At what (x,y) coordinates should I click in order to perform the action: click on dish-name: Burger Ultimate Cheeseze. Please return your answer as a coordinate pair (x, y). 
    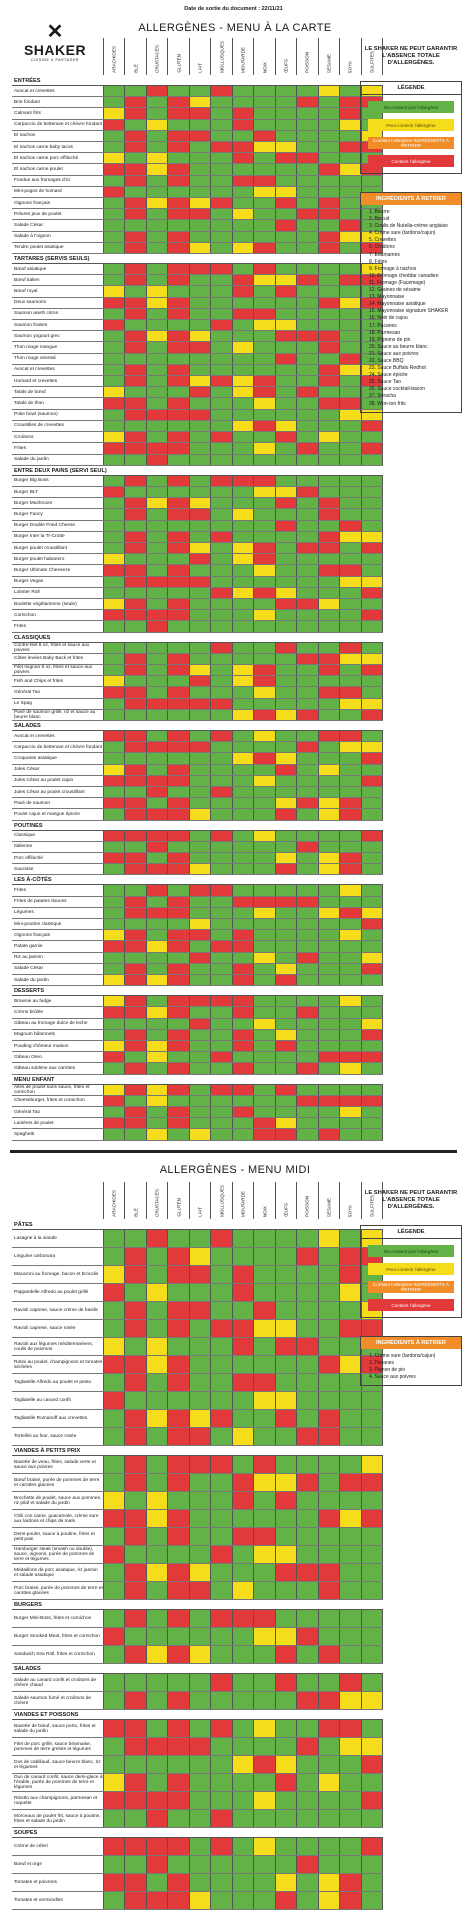
    Looking at the image, I should click on (42, 570).